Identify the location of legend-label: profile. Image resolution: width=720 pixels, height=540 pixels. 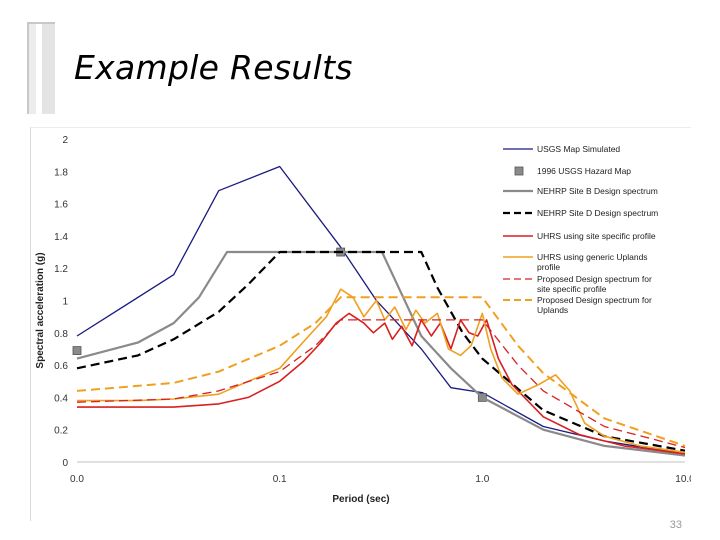
(548, 267).